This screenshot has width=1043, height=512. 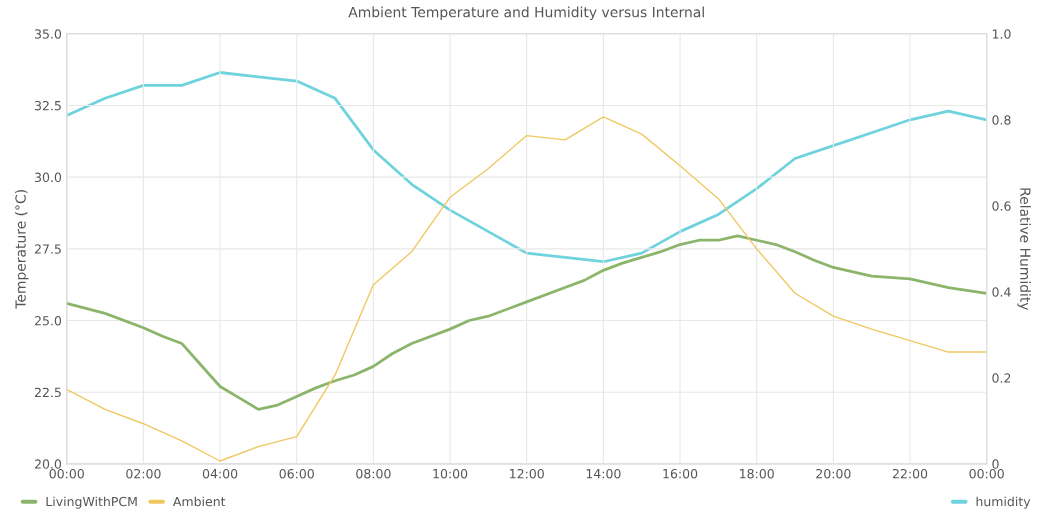 I want to click on y2-tick-label: 1.0, so click(x=1001, y=34).